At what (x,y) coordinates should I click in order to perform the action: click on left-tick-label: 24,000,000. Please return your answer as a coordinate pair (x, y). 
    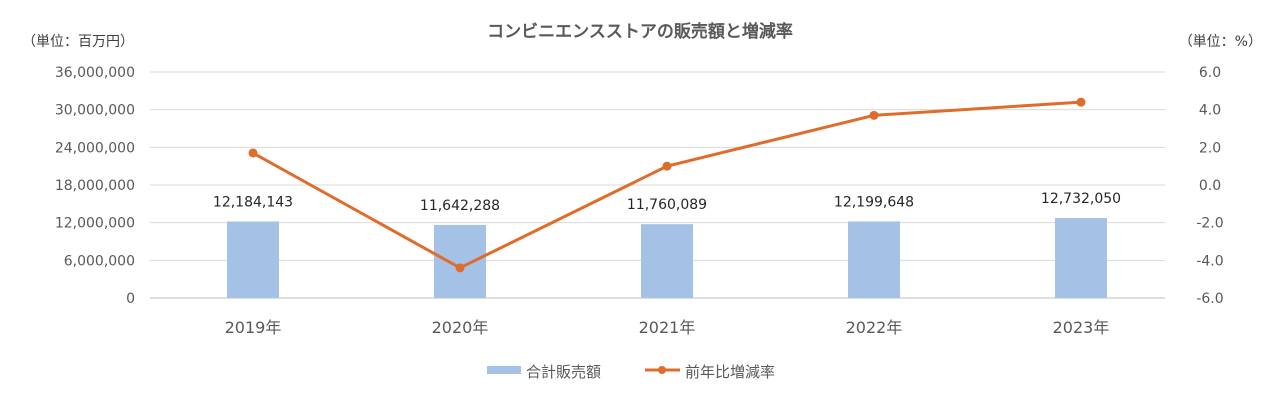
    Looking at the image, I should click on (95, 148).